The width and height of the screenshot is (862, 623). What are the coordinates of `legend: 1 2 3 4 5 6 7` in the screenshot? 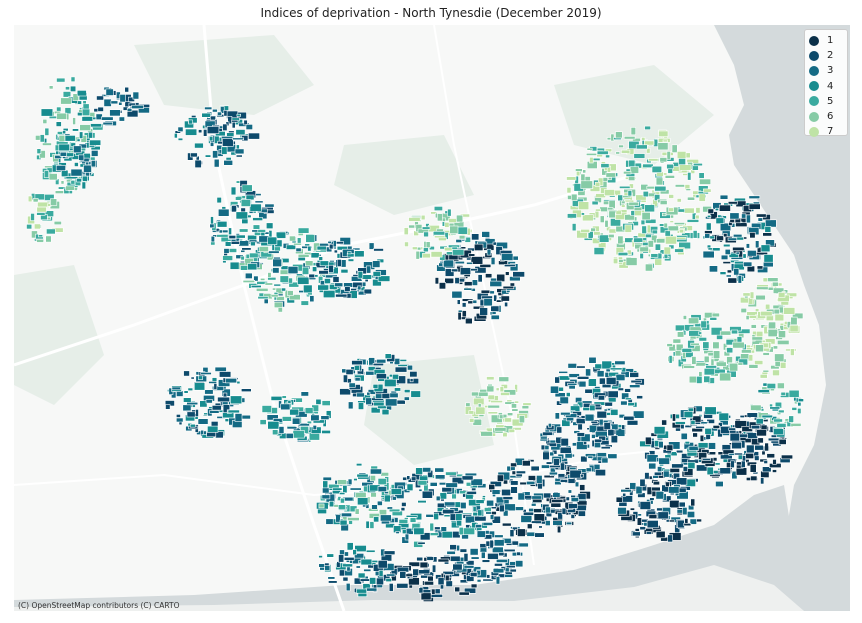 It's located at (826, 83).